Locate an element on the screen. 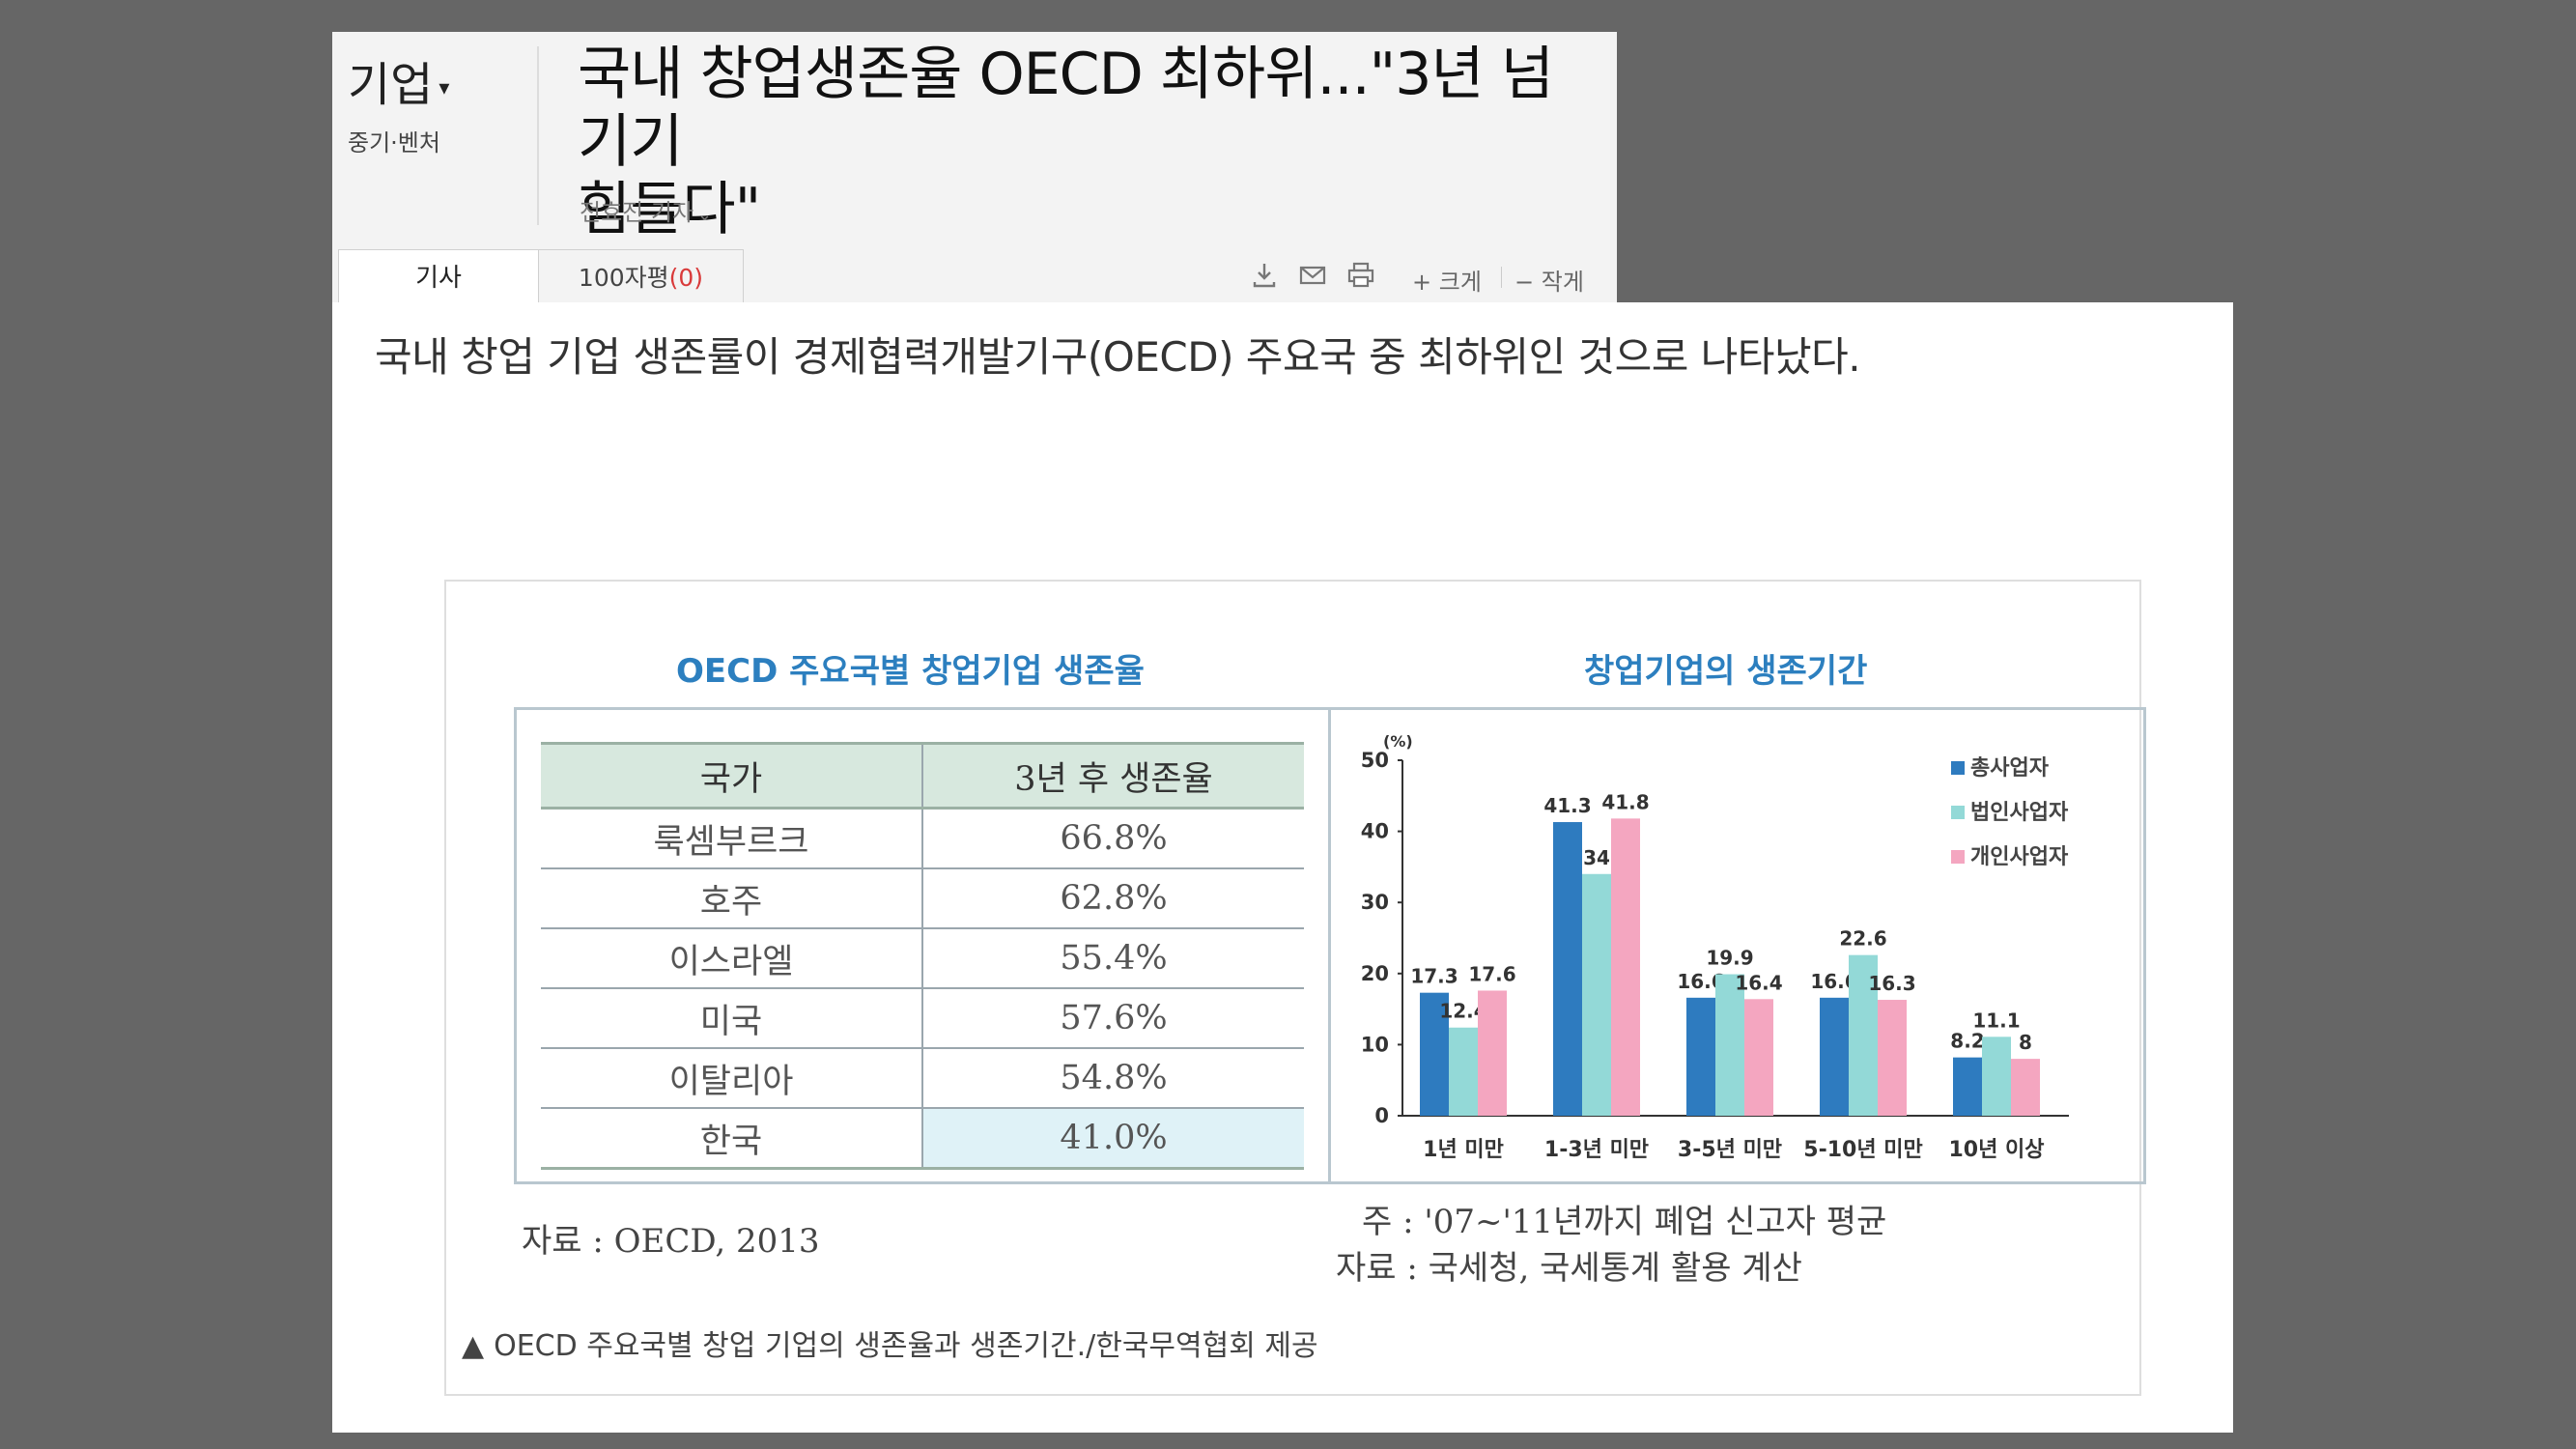 This screenshot has width=2576, height=1449. table-header-row: 국가 3년 후 생존율 is located at coordinates (922, 776).